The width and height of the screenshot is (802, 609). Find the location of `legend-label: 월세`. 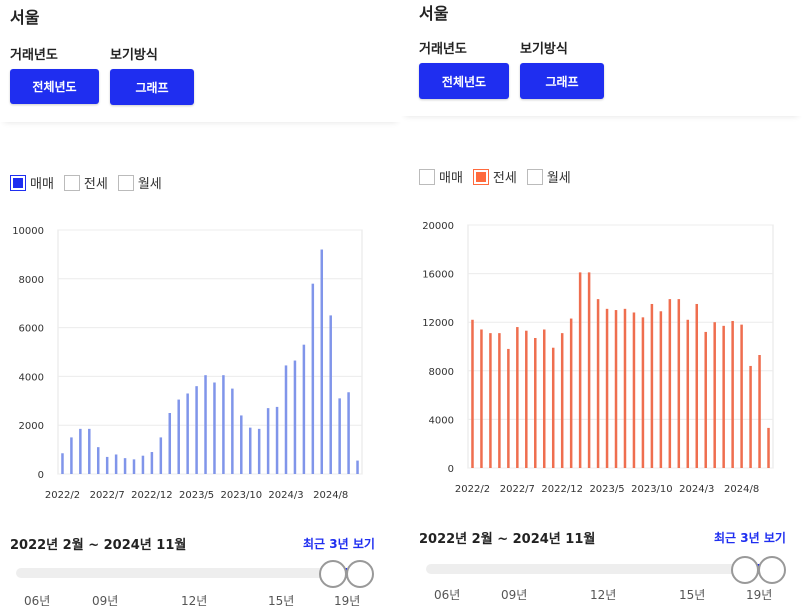

legend-label: 월세 is located at coordinates (149, 184).